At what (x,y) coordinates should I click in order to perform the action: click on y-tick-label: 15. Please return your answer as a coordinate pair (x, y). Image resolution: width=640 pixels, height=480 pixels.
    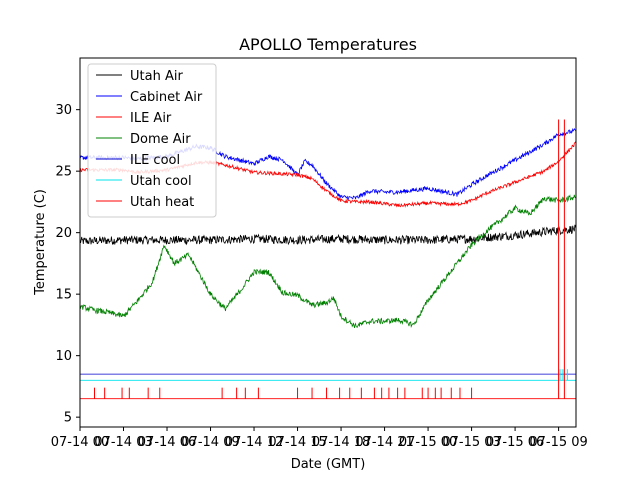
    Looking at the image, I should click on (63, 295).